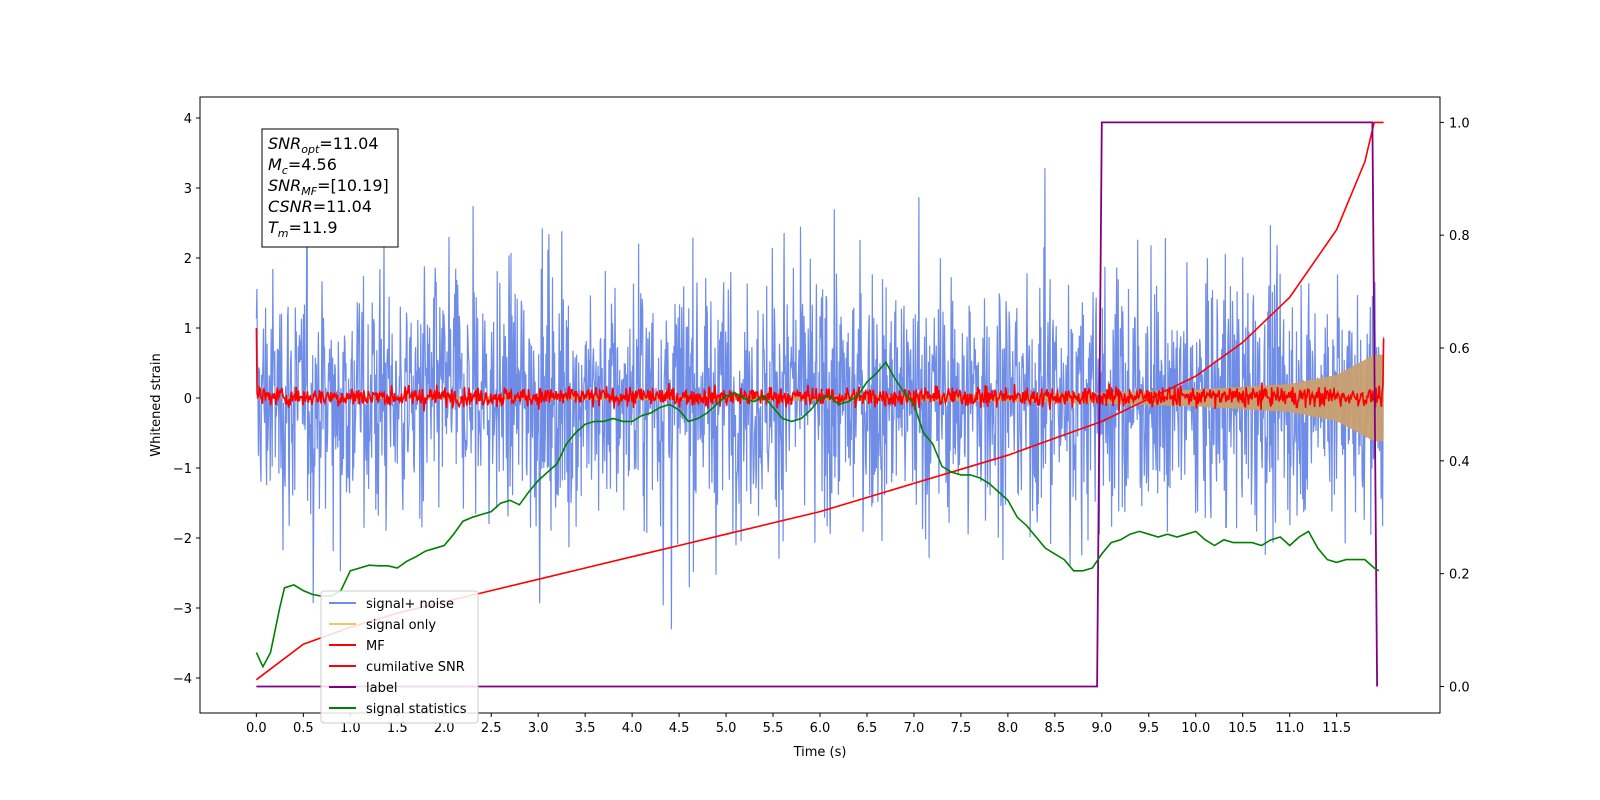  What do you see at coordinates (1459, 575) in the screenshot?
I see `y-tick-label-right: 0.2` at bounding box center [1459, 575].